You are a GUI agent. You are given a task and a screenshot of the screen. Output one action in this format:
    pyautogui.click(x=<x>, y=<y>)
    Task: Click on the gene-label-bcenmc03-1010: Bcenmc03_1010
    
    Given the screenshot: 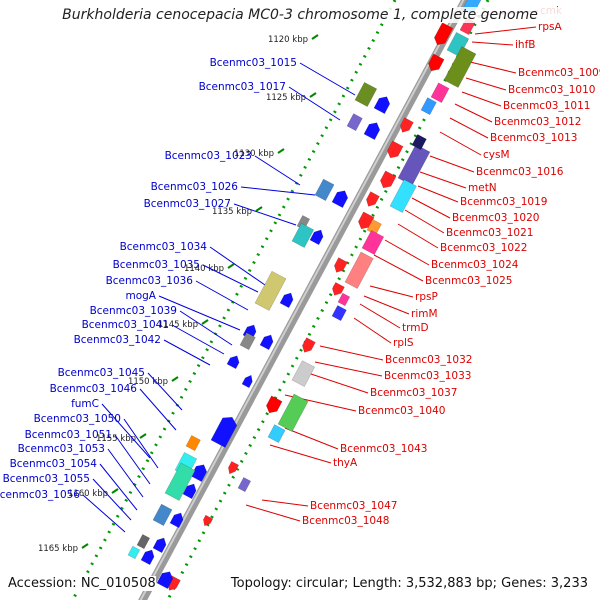 What is the action you would take?
    pyautogui.click(x=551, y=90)
    